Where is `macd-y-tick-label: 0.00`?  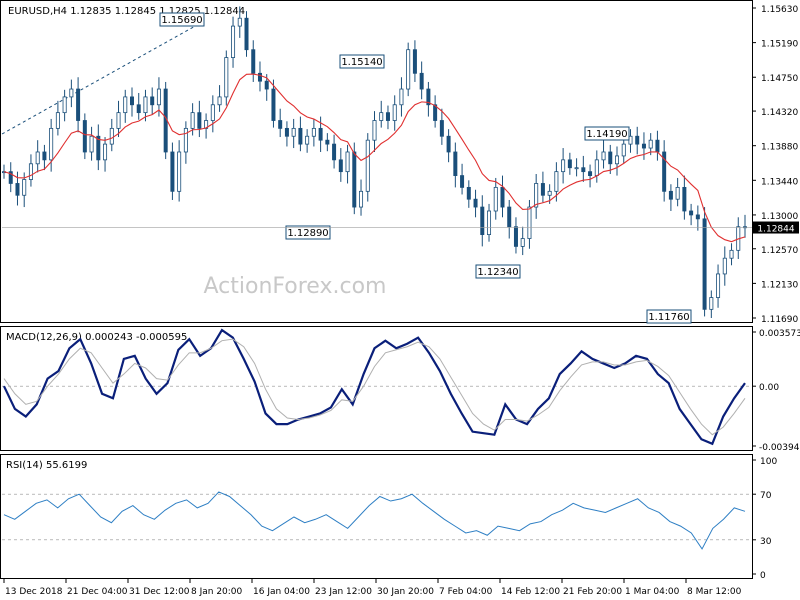
macd-y-tick-label: 0.00 is located at coordinates (769, 388).